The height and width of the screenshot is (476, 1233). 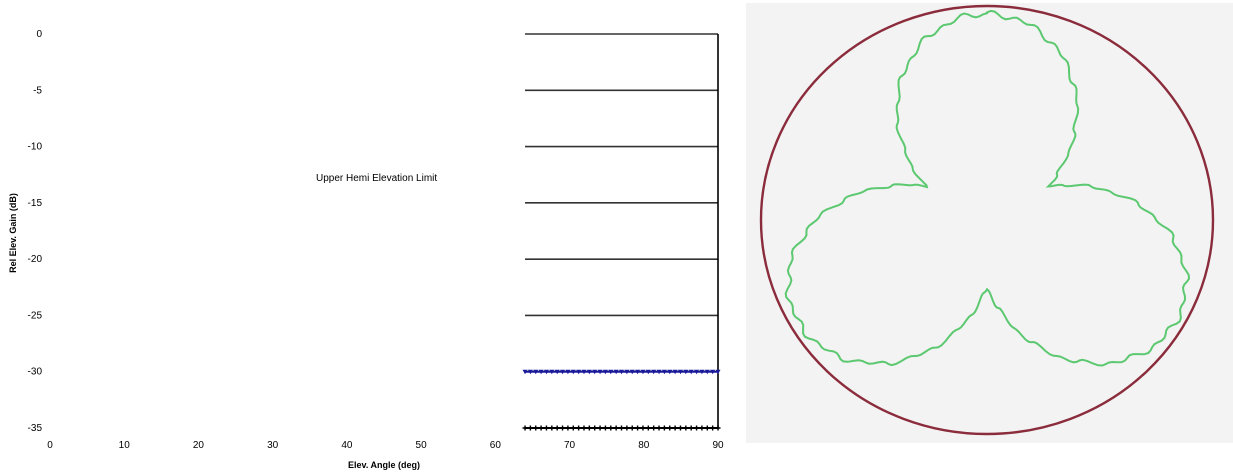 What do you see at coordinates (13, 233) in the screenshot?
I see `y-axis-label: Rel Elev. Gain (dB)` at bounding box center [13, 233].